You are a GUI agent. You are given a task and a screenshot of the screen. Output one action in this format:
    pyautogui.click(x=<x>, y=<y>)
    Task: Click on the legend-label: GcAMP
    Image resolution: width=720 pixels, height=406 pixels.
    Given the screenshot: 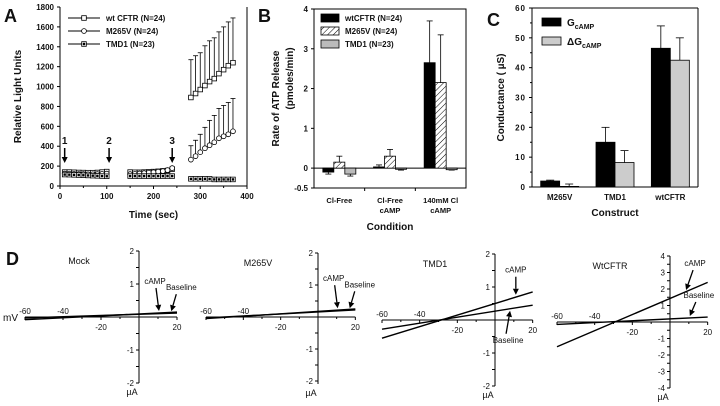 What is the action you would take?
    pyautogui.click(x=581, y=24)
    